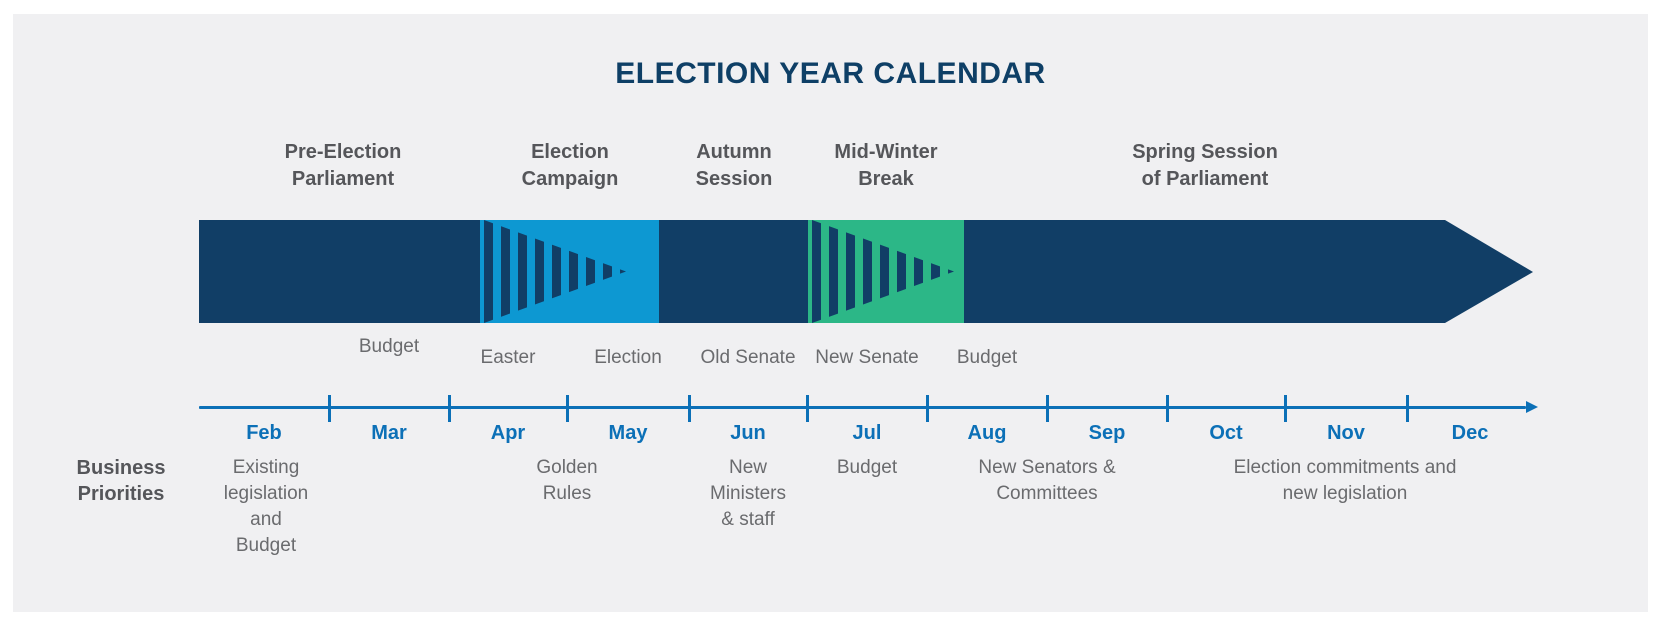 Image resolution: width=1661 pixels, height=626 pixels. What do you see at coordinates (867, 357) in the screenshot?
I see `milestone-new-senate: New Senate` at bounding box center [867, 357].